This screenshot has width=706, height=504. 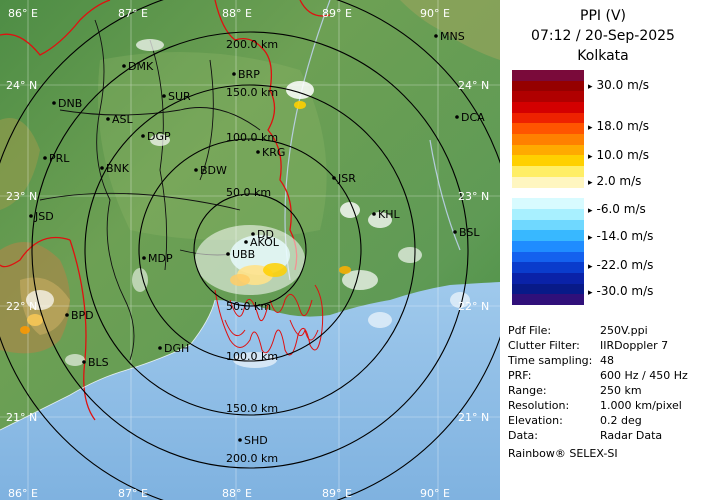 I want to click on station-shd: SHD, so click(x=253, y=440).